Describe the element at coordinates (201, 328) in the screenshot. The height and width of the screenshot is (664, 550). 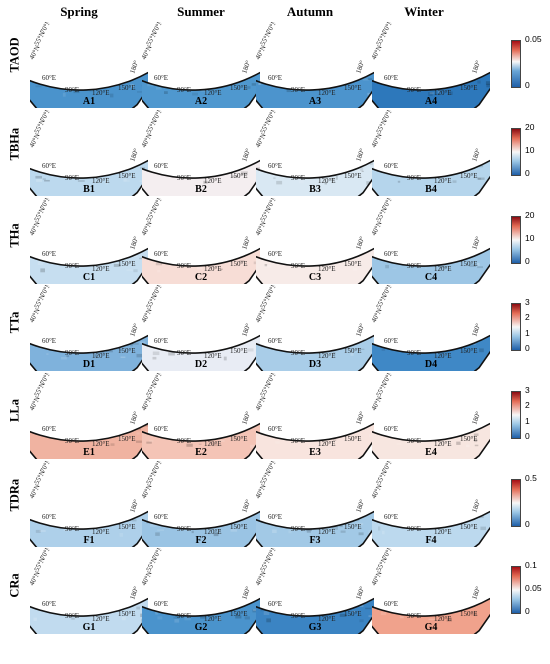
I see `map-panel-d2: 70°N 55°N 40°N 60°E 90°E 120°E 150°E 180° D2` at that location.